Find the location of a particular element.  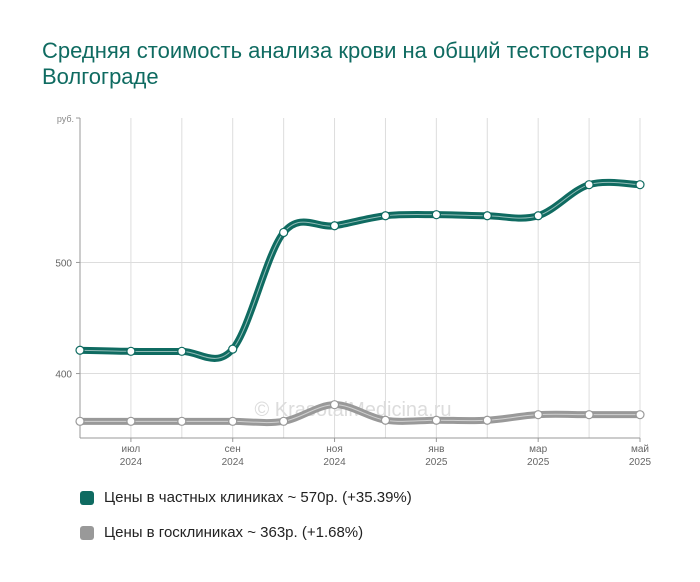

legend-item-public: Цены в госклиниках ~ 363р. (+1.68%) is located at coordinates (221, 532).